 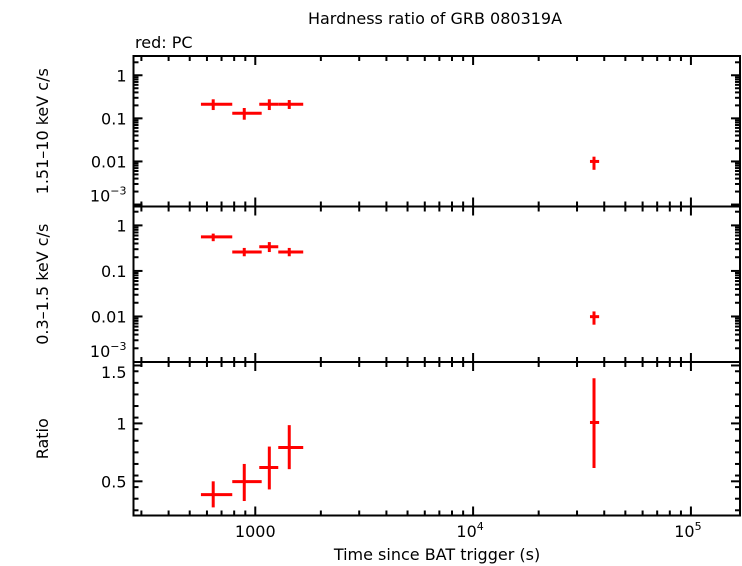 I want to click on y-tick-label: 1.5, so click(x=113, y=372).